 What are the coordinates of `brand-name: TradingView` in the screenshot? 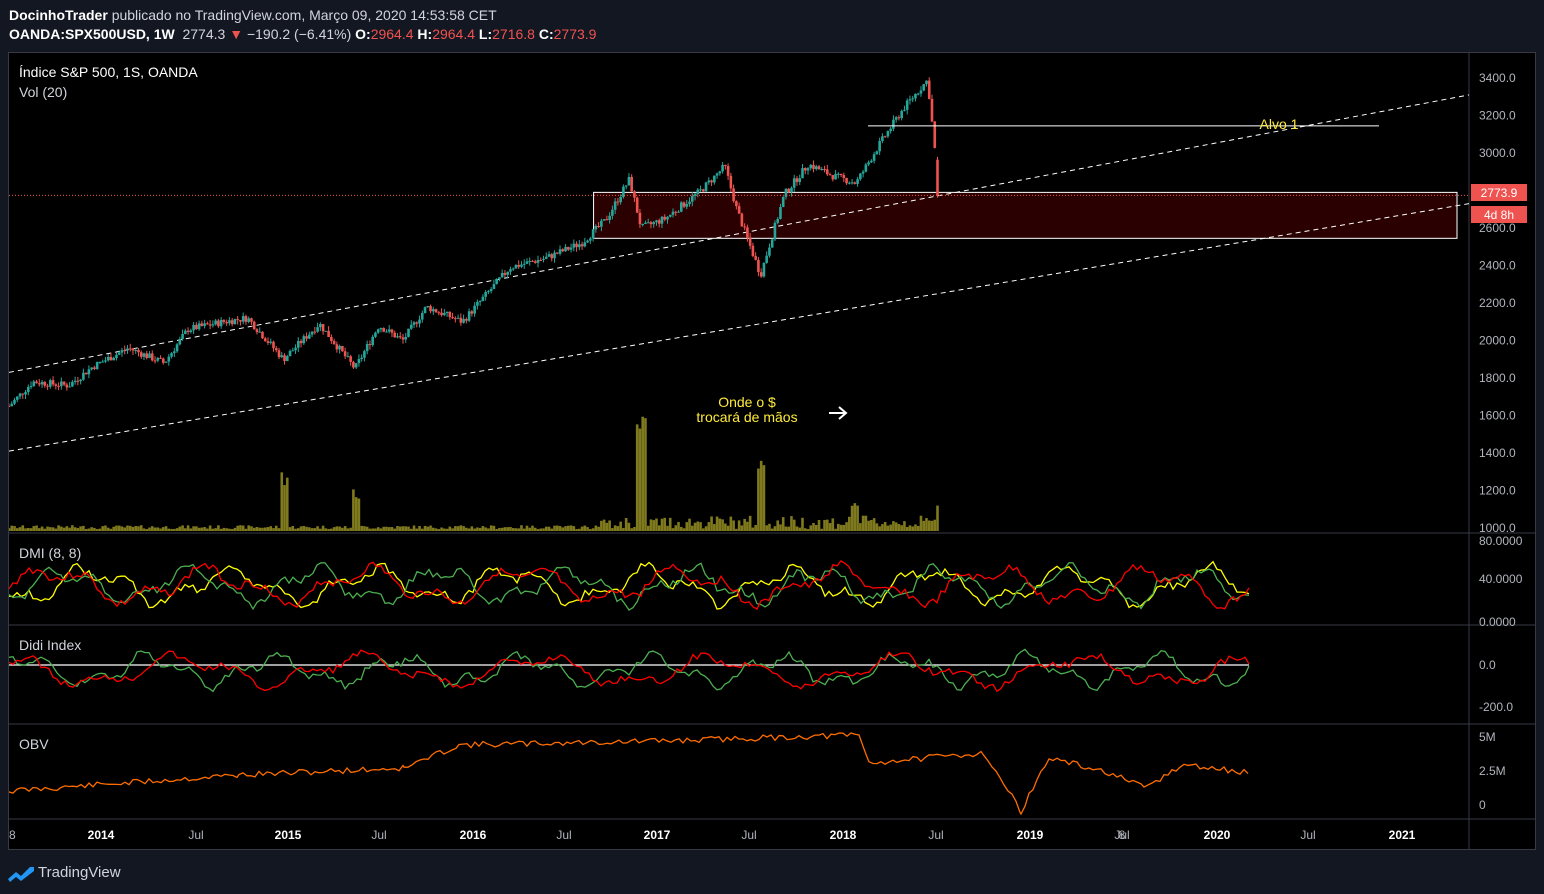 It's located at (79, 872).